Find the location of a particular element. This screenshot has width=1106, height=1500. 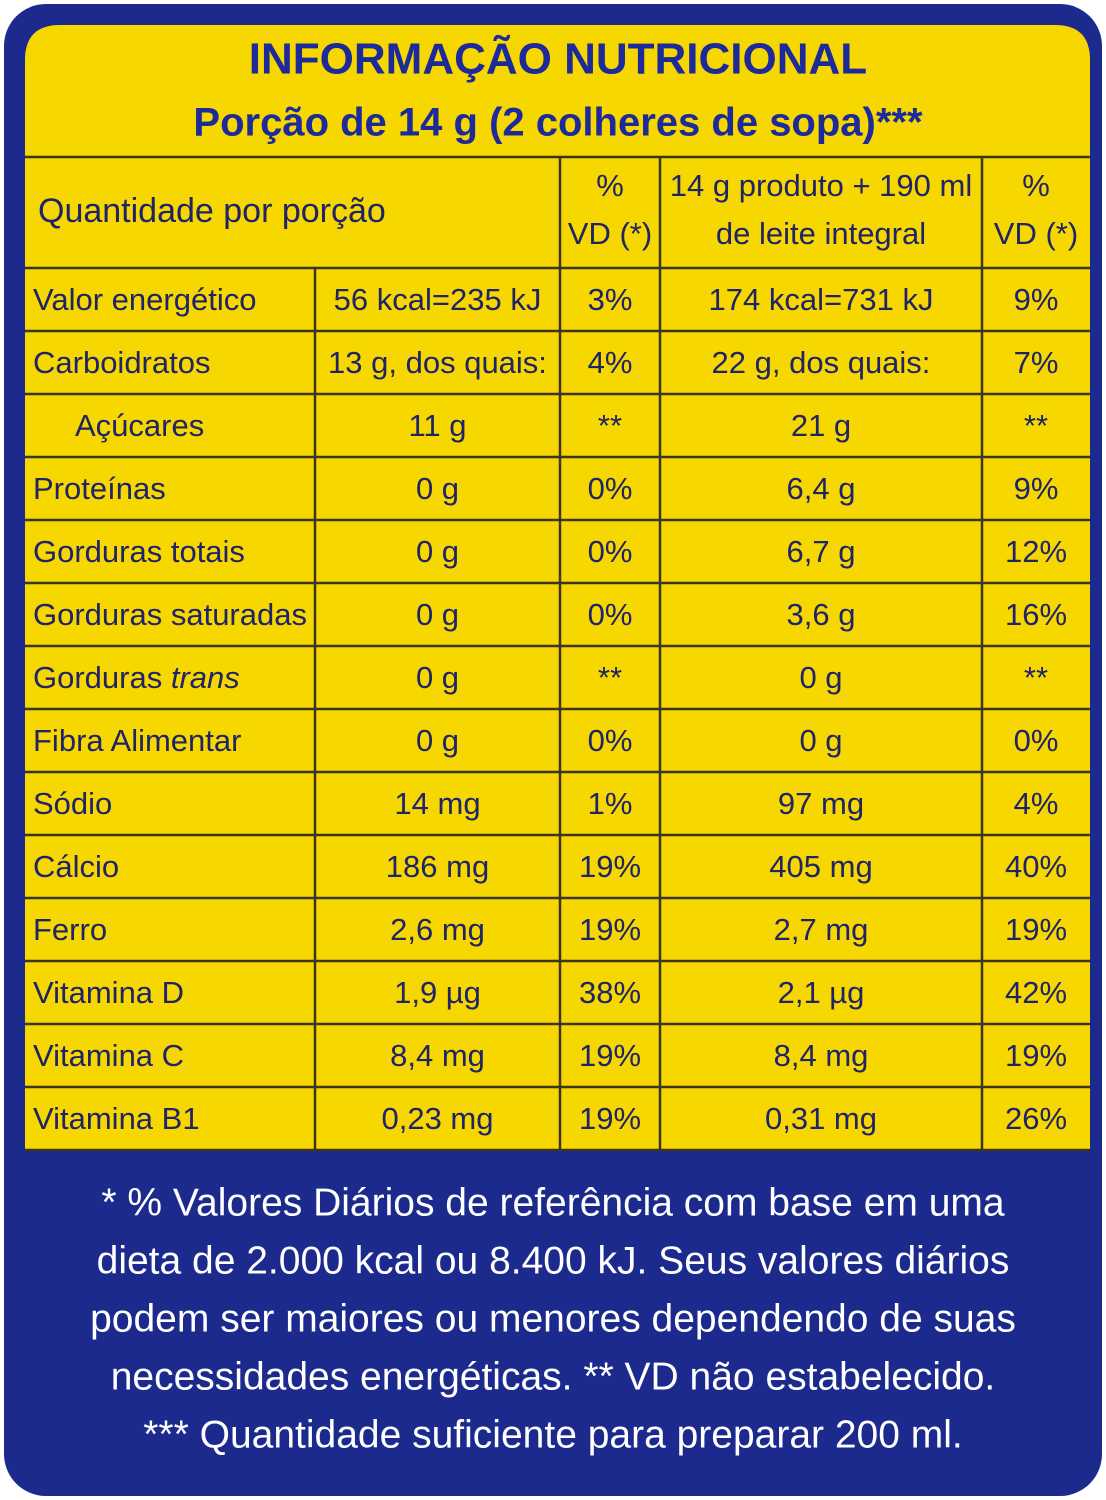

row-label-part: trans is located at coordinates (205, 677).